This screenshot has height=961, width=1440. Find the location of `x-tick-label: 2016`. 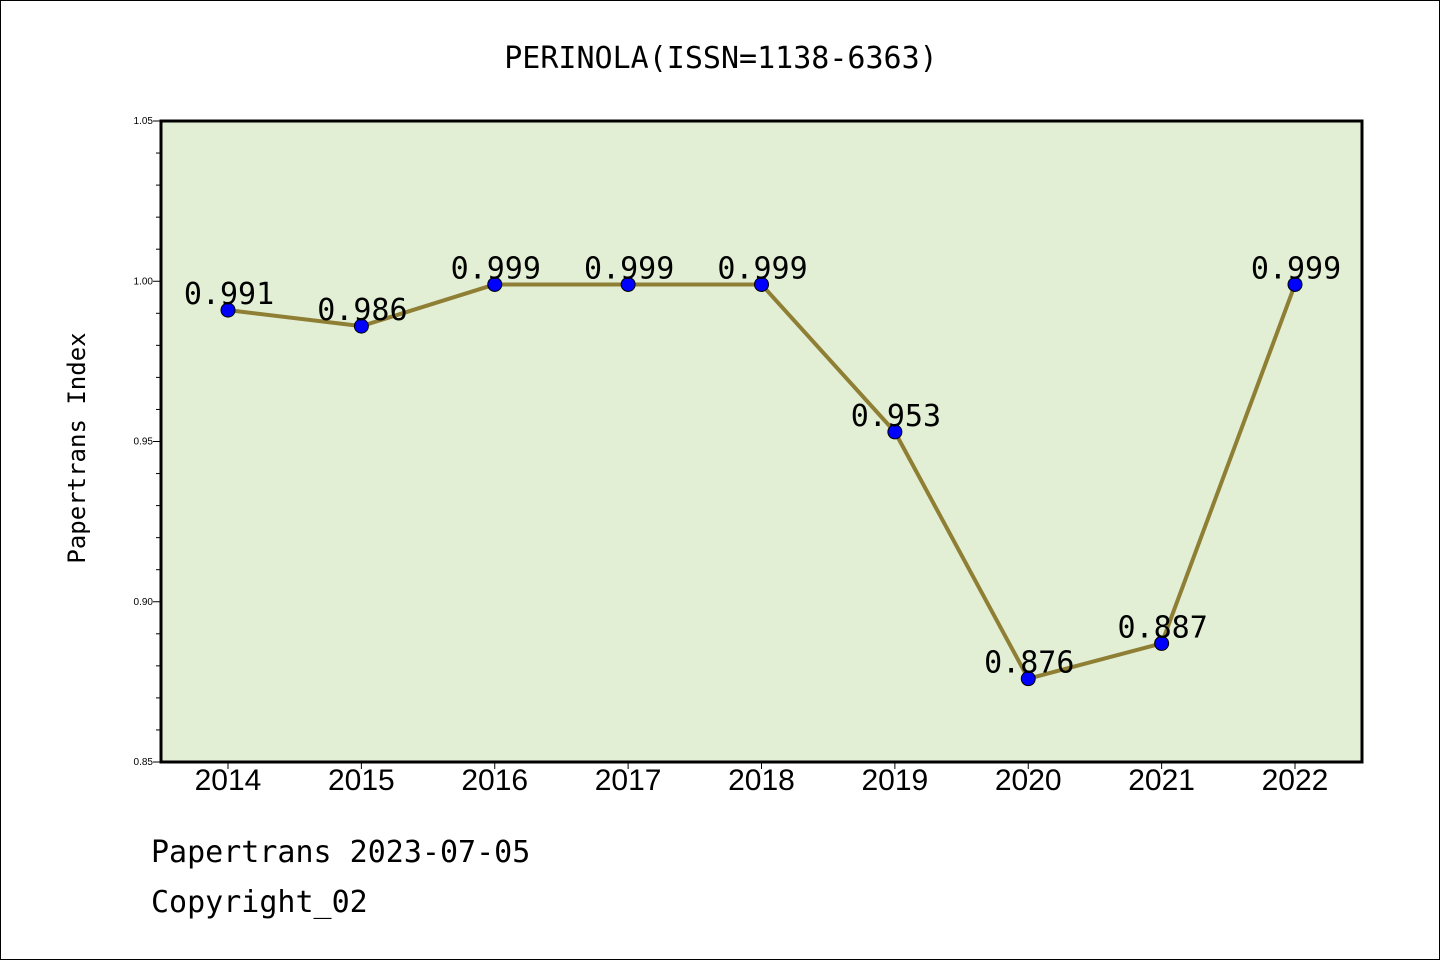

x-tick-label: 2016 is located at coordinates (494, 780).